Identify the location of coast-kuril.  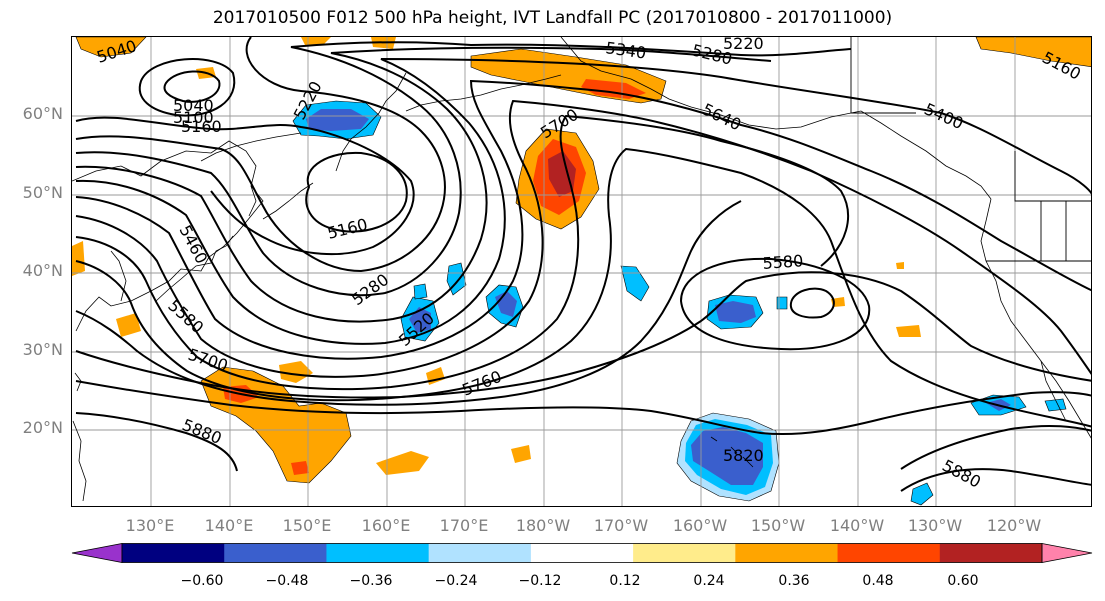
(288, 201).